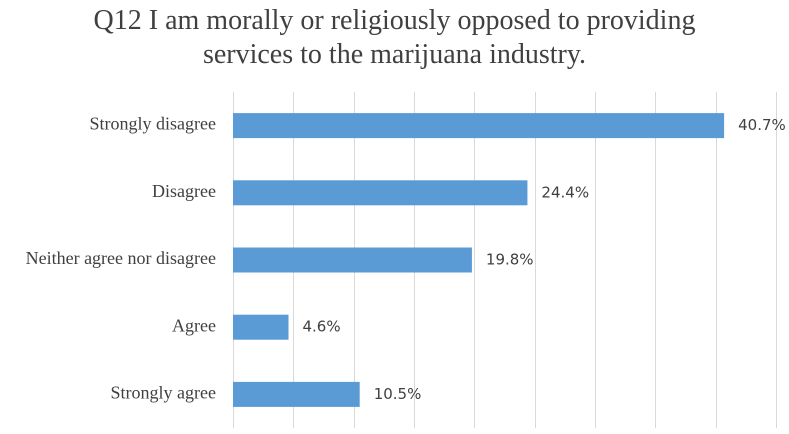 This screenshot has width=789, height=434. I want to click on data-label: 40.7%, so click(762, 125).